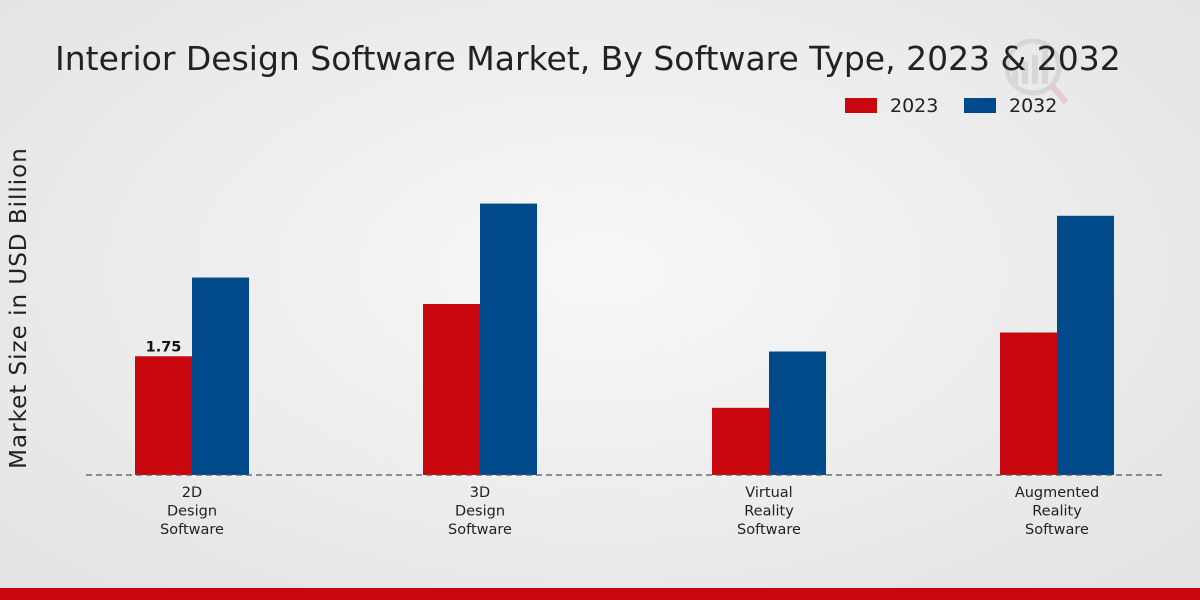  I want to click on legend-swatch-2032, so click(980, 105).